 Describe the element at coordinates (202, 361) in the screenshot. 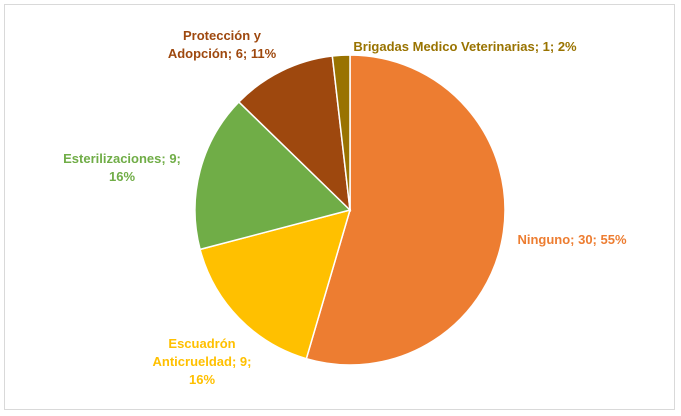

I see `data-label: Escuadrón Anticrueldad; 9; 16%` at that location.